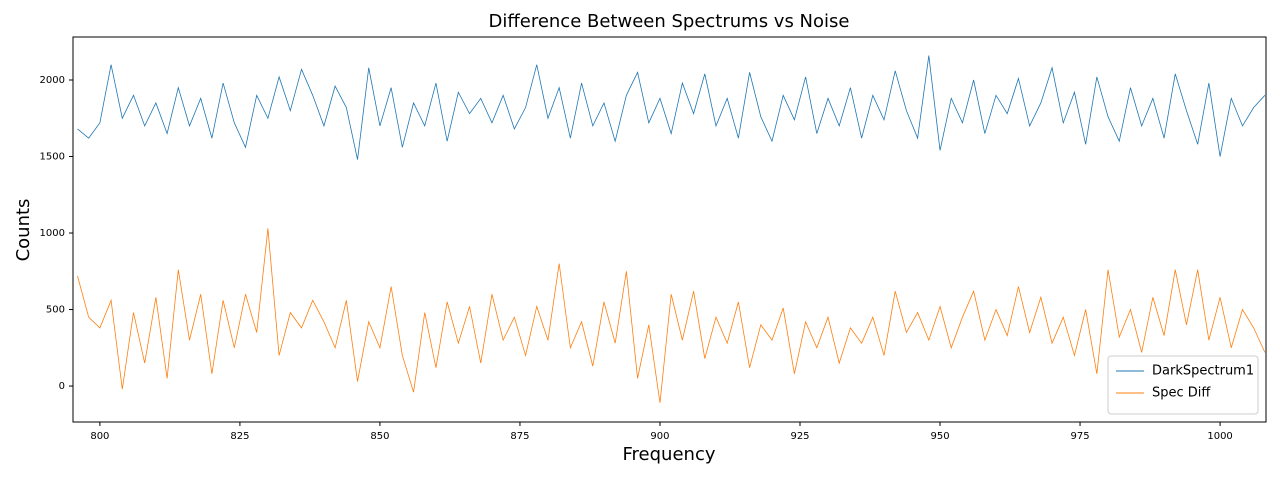  Describe the element at coordinates (239, 436) in the screenshot. I see `x-tick-label: 825` at that location.